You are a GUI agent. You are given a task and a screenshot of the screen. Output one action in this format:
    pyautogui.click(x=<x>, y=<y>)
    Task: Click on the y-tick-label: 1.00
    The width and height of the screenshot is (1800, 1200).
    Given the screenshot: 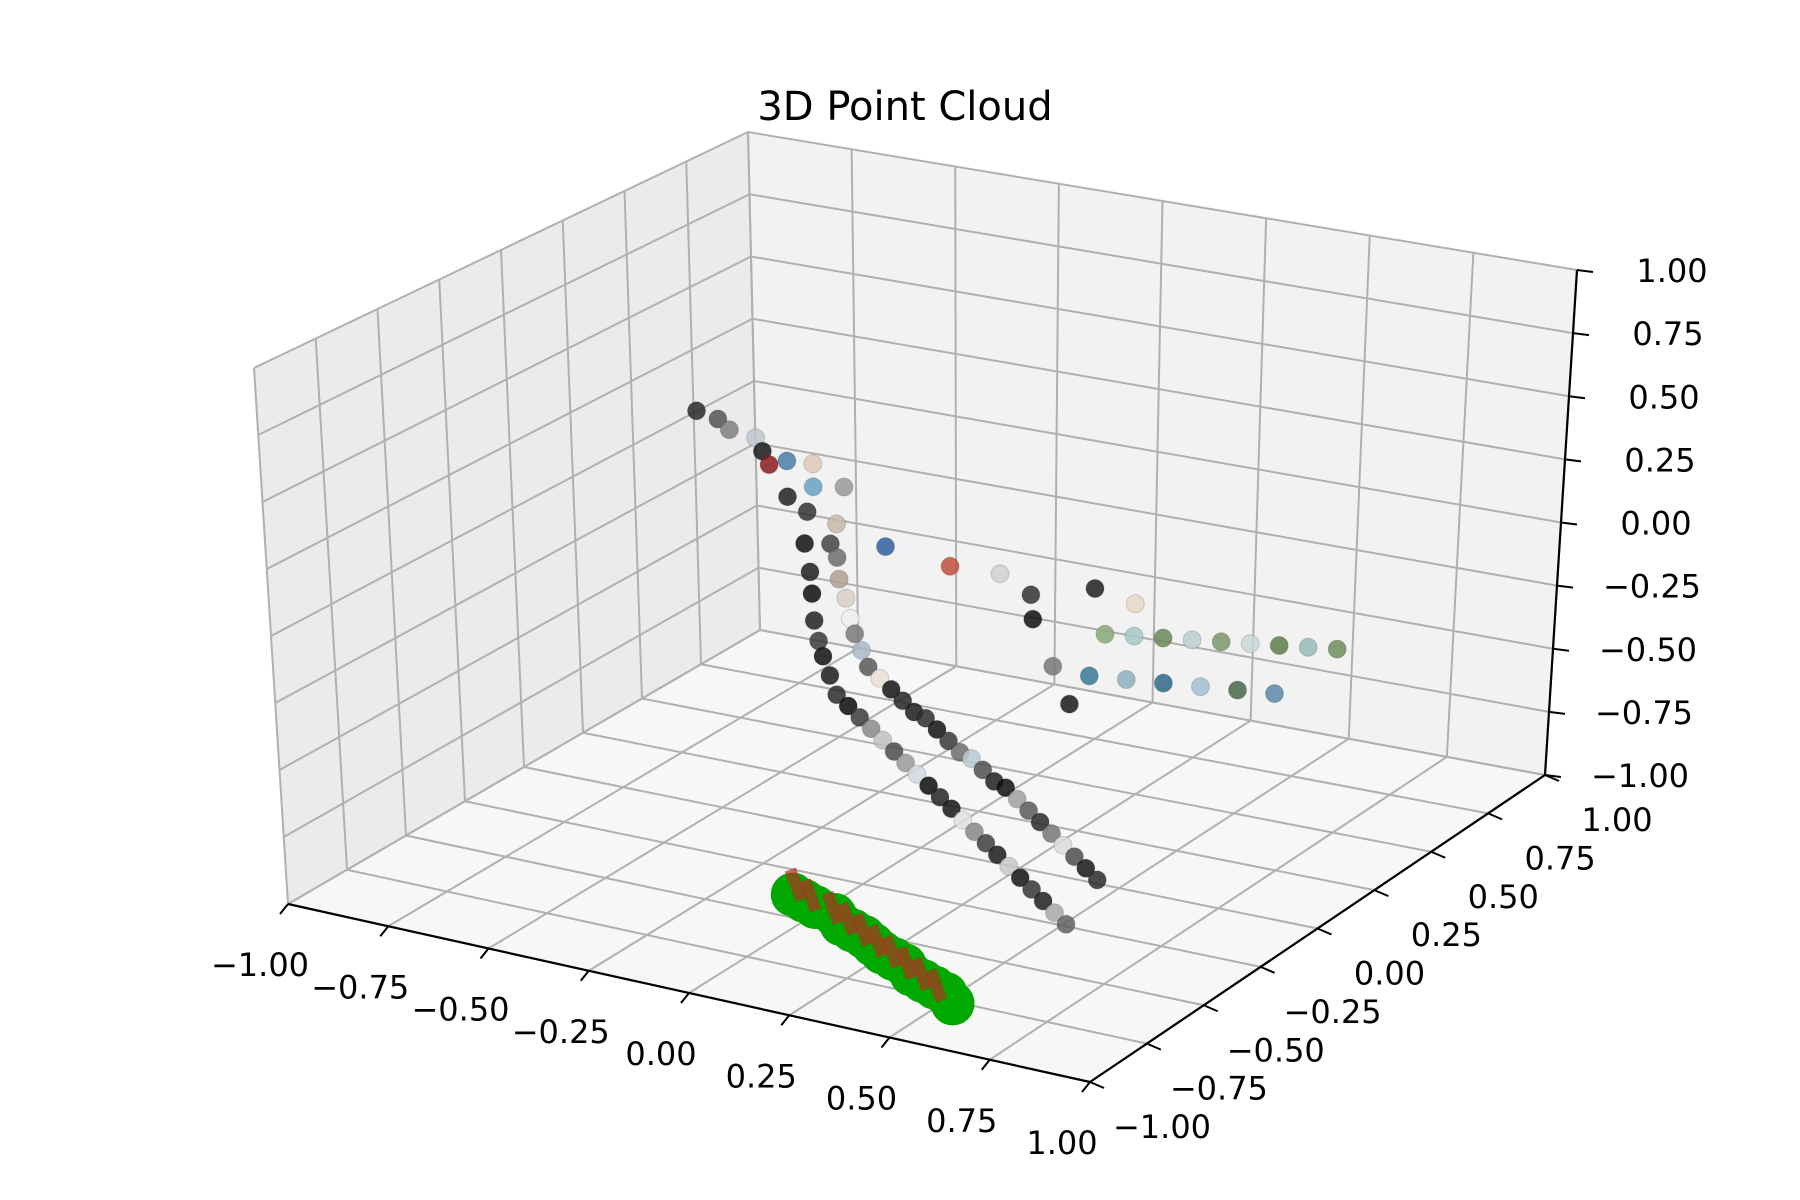 What is the action you would take?
    pyautogui.click(x=1616, y=820)
    